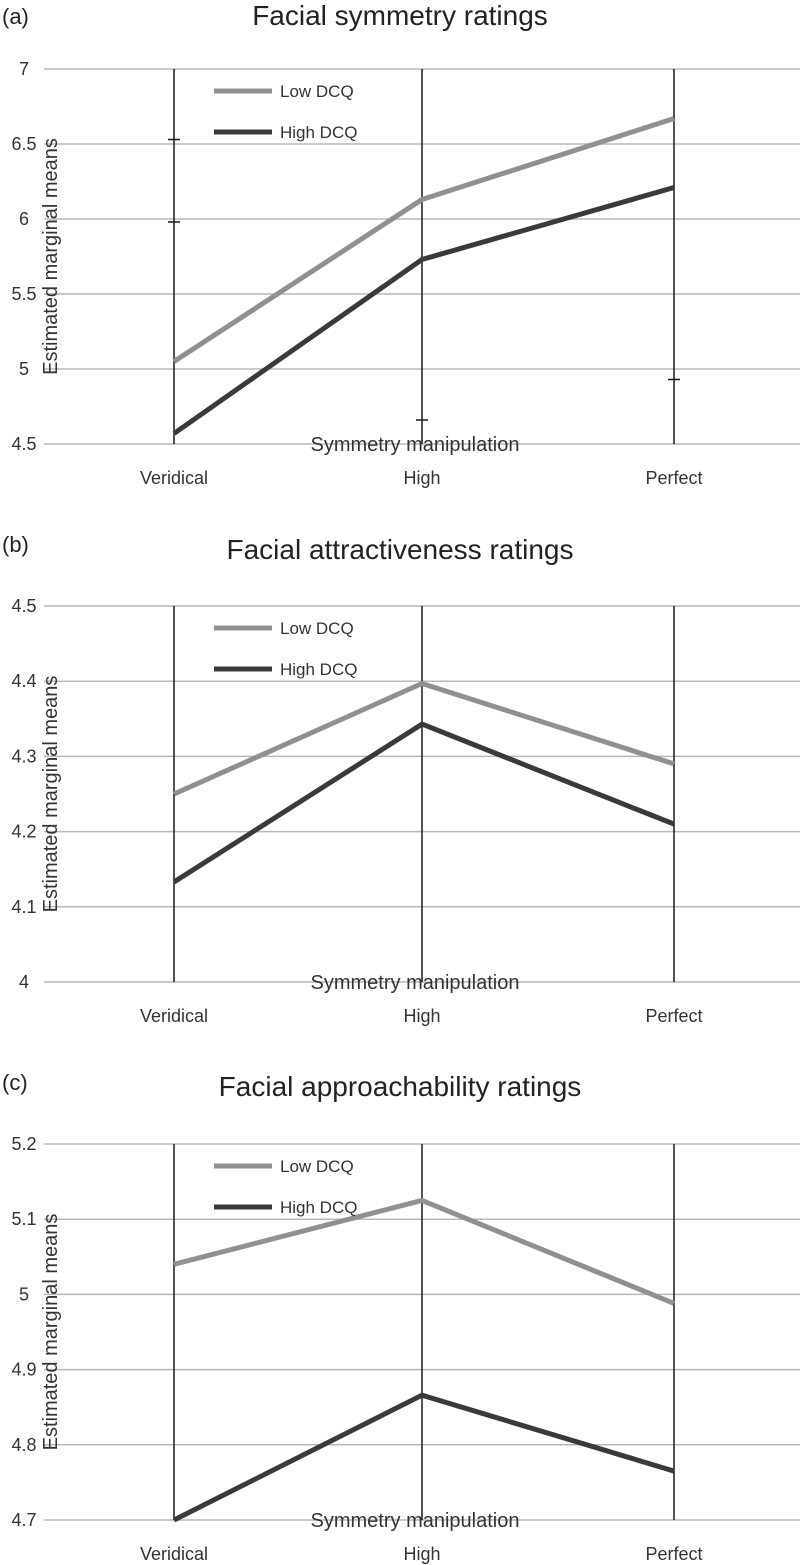 This screenshot has width=800, height=1565. I want to click on panel-label: (b), so click(15, 544).